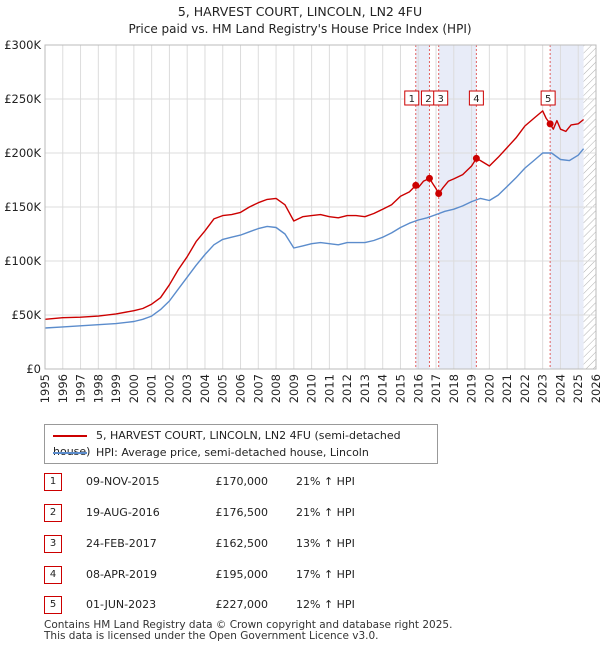 The width and height of the screenshot is (600, 650). I want to click on table-row: 3 24-FEB-2017 £162,500 13% ↑ HPI, so click(300, 544).